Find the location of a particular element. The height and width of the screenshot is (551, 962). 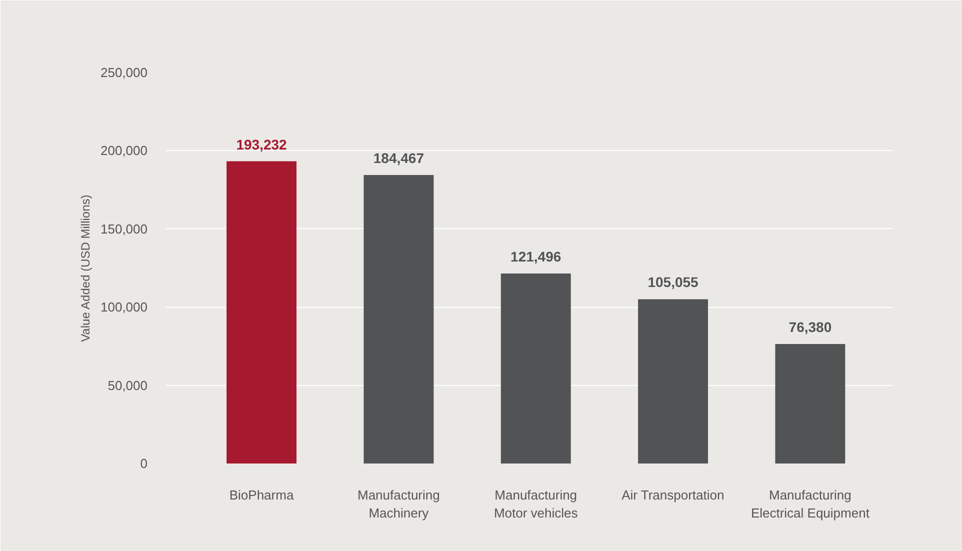

data-label: 193,232 is located at coordinates (262, 144).